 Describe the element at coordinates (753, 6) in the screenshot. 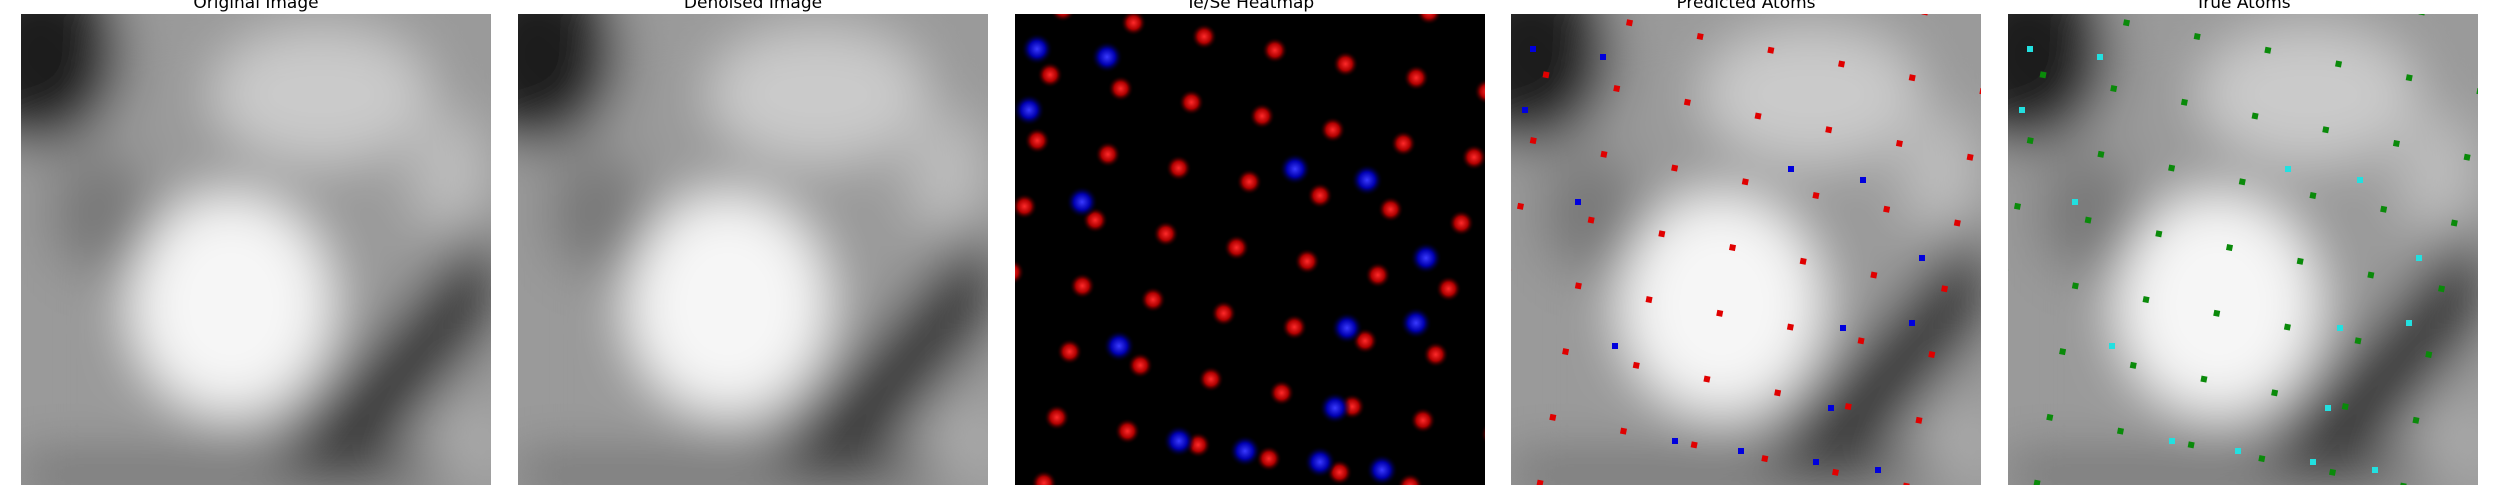

I see `panel-title: Denoised Image` at that location.